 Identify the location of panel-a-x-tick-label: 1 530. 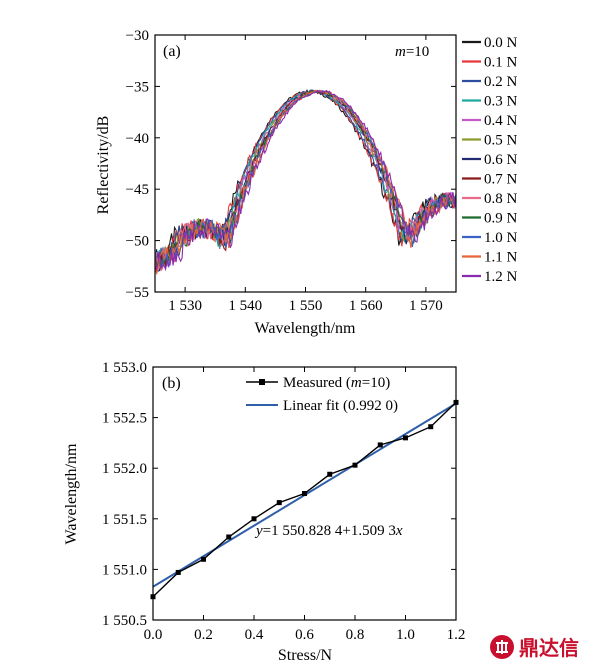
(185, 306).